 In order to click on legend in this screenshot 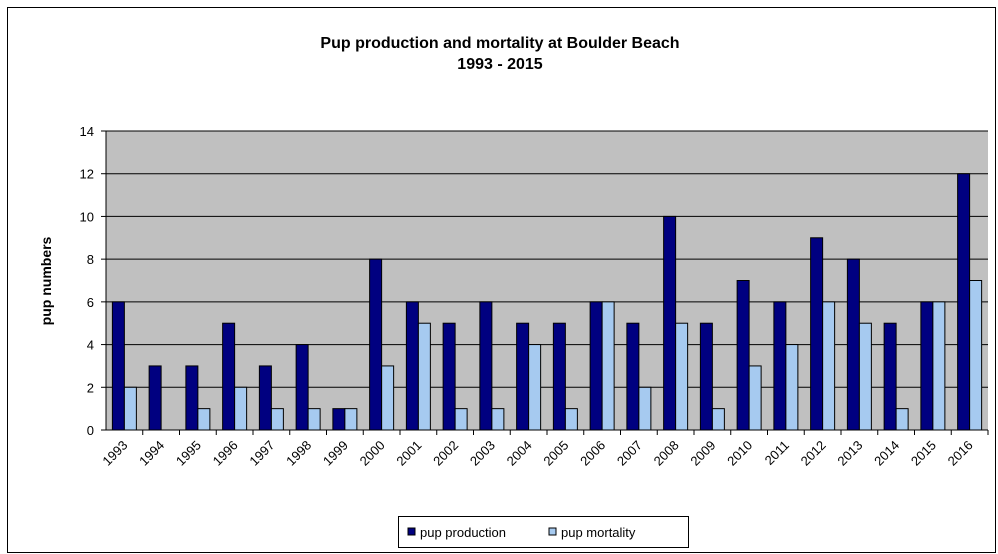, I will do `click(543, 532)`.